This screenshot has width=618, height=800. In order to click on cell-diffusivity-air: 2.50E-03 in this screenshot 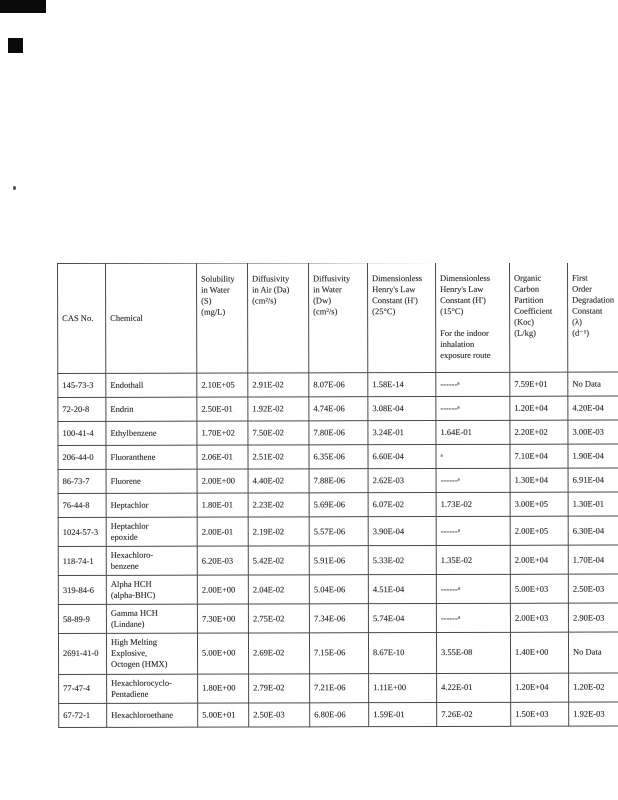, I will do `click(279, 714)`.